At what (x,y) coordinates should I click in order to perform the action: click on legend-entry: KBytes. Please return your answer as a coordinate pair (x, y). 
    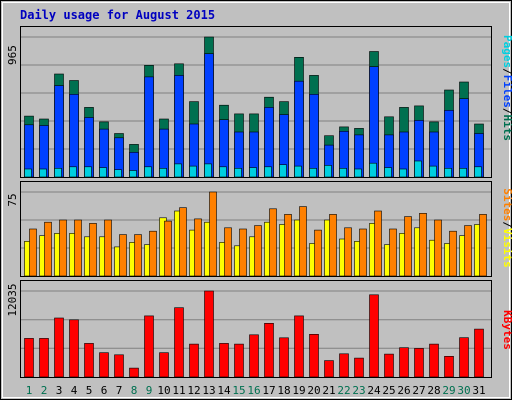
    Looking at the image, I should click on (506, 330).